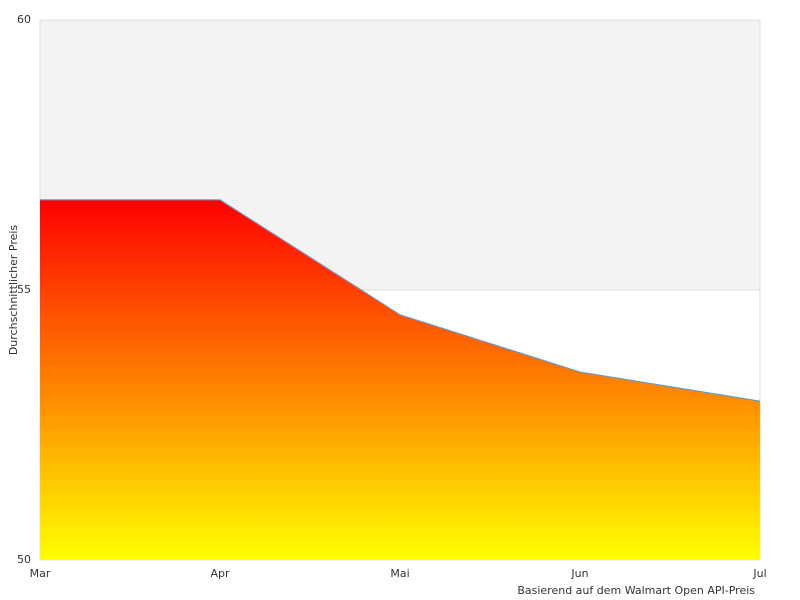 This screenshot has height=600, width=800. Describe the element at coordinates (220, 573) in the screenshot. I see `x-tick-label: Apr` at that location.